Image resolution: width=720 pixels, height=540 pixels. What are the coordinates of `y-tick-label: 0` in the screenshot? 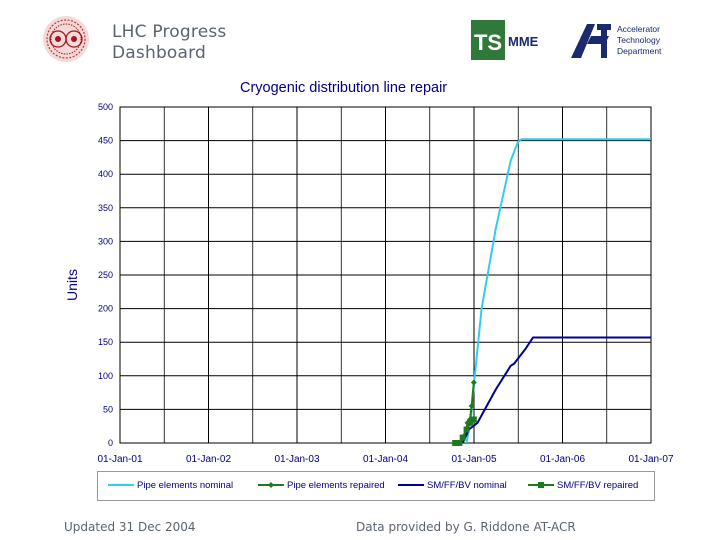 It's located at (110, 443).